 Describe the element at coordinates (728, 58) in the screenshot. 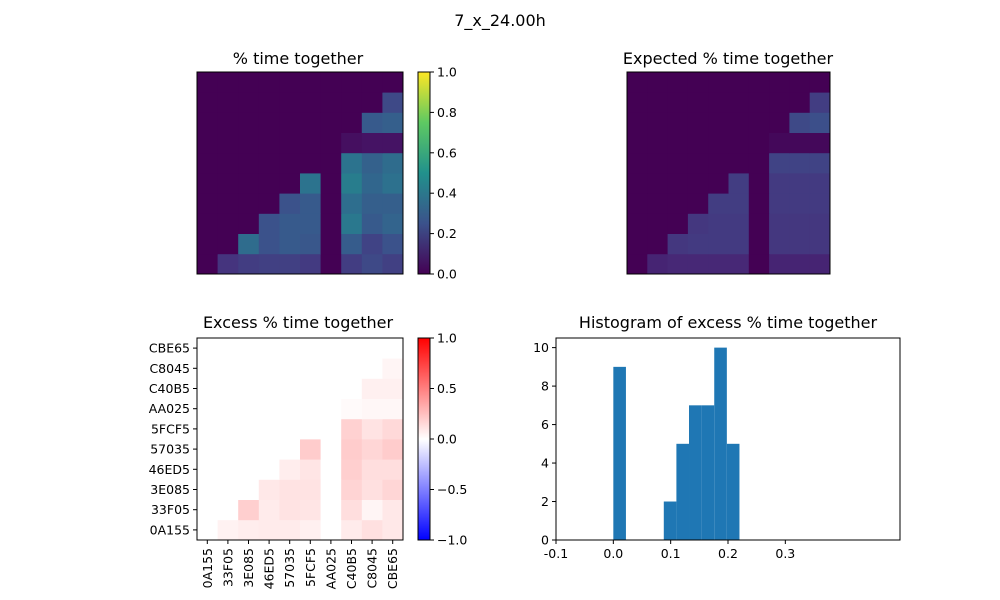

I see `panel-title: Expected % time together` at that location.